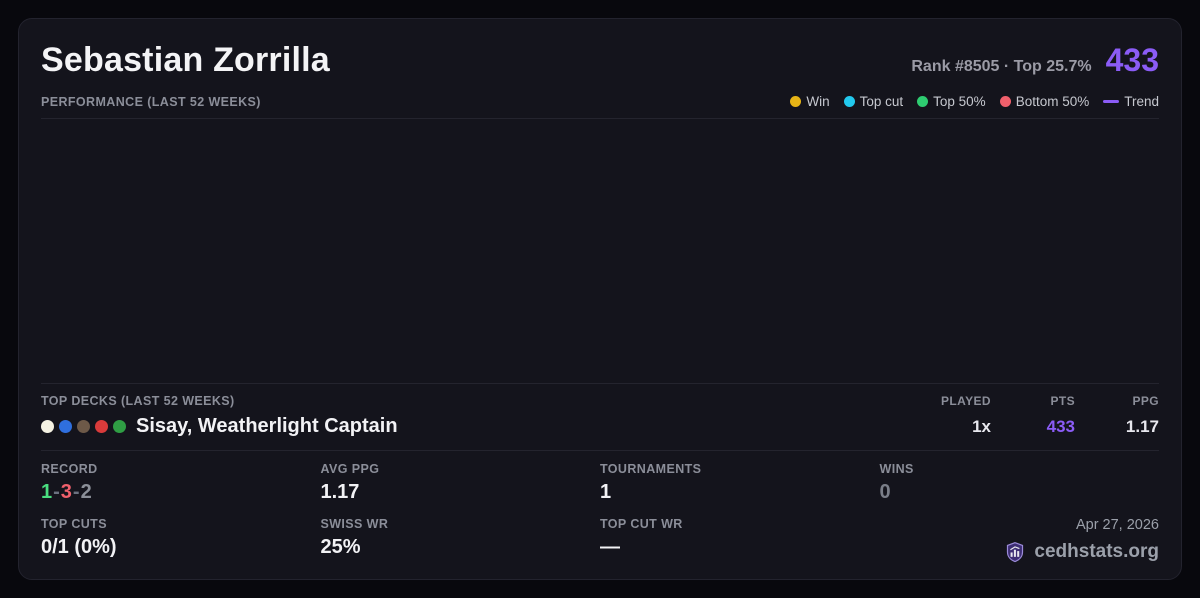 Image resolution: width=1200 pixels, height=598 pixels. Describe the element at coordinates (1005, 101) in the screenshot. I see `bottom-50-dot-icon` at that location.